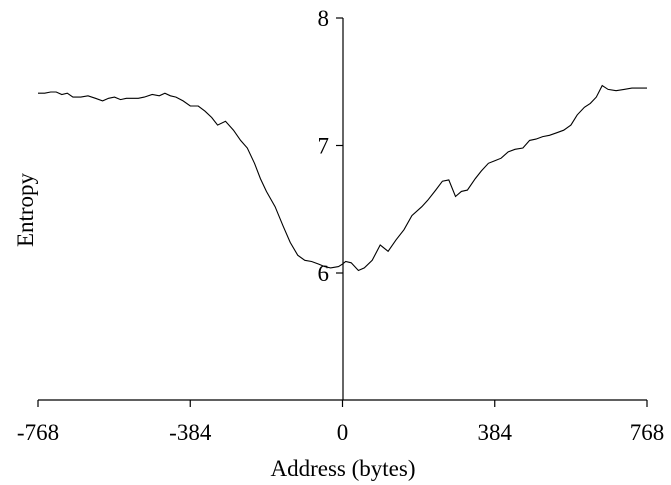  I want to click on y-axis-label: Entropy, so click(25, 209).